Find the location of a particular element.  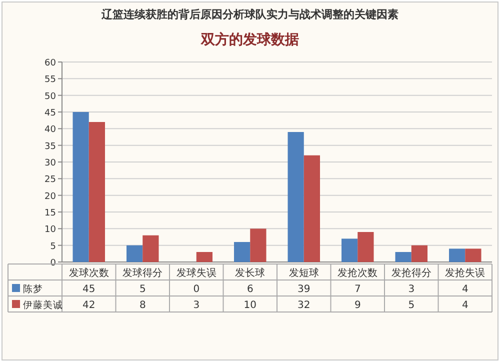

data-label: 8 is located at coordinates (142, 305).